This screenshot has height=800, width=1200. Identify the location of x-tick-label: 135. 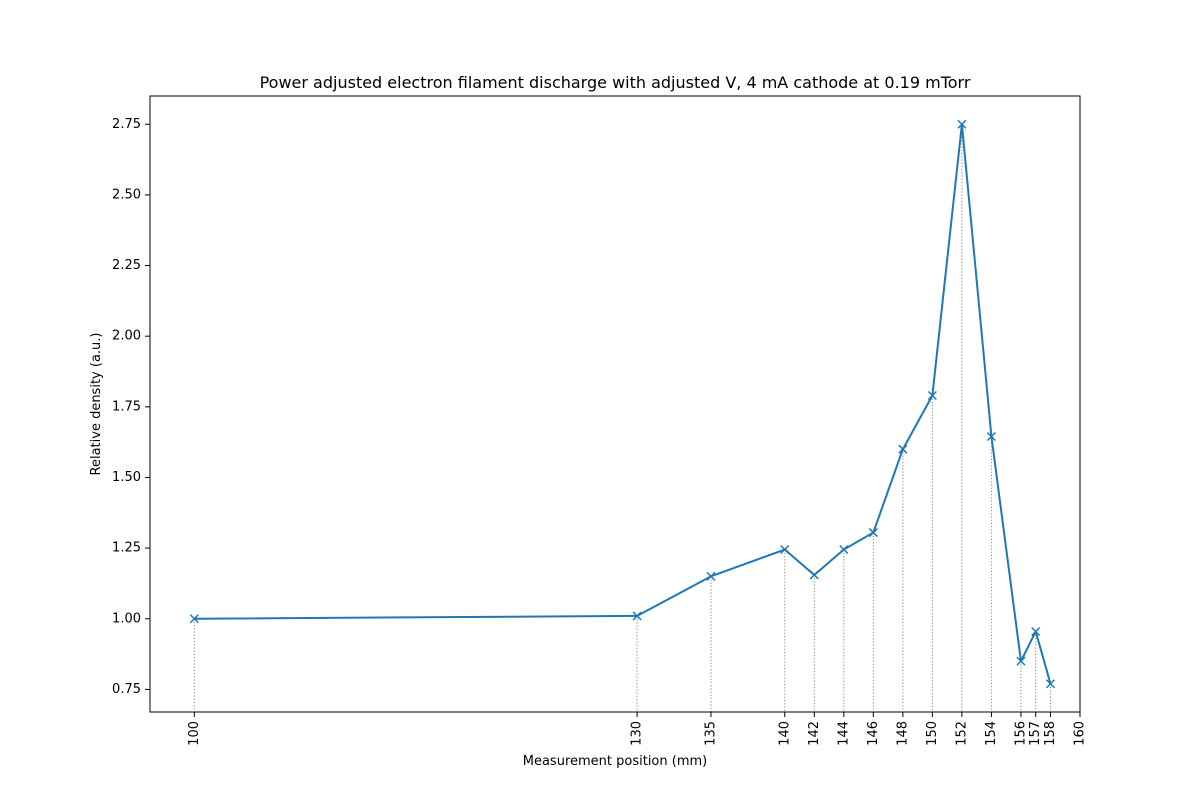
(710, 733).